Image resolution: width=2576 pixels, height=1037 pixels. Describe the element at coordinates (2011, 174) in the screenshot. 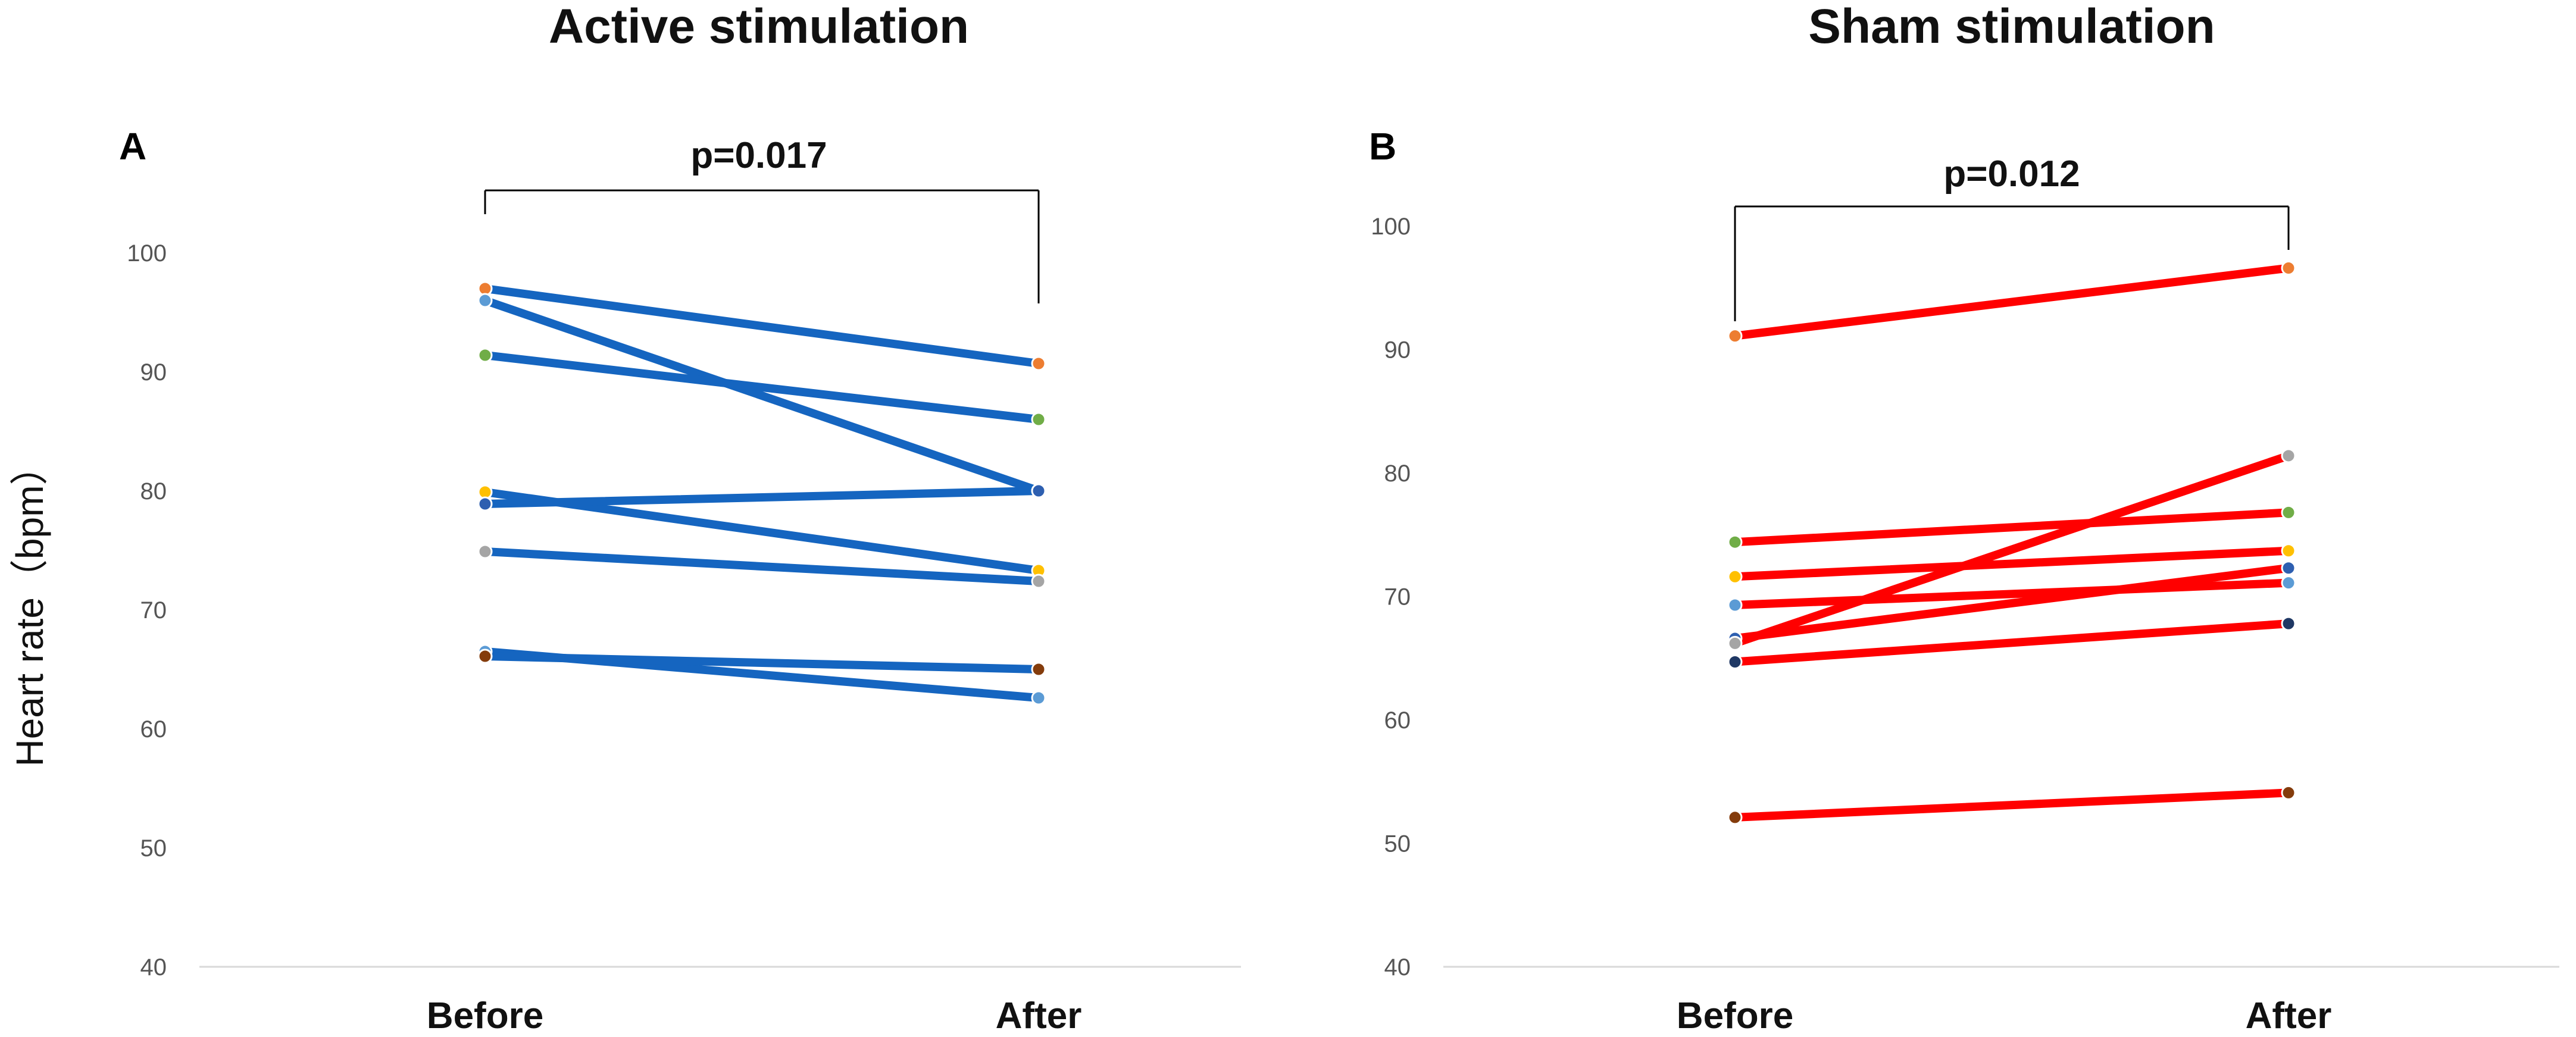

I see `p-value-label: p=0.012` at that location.